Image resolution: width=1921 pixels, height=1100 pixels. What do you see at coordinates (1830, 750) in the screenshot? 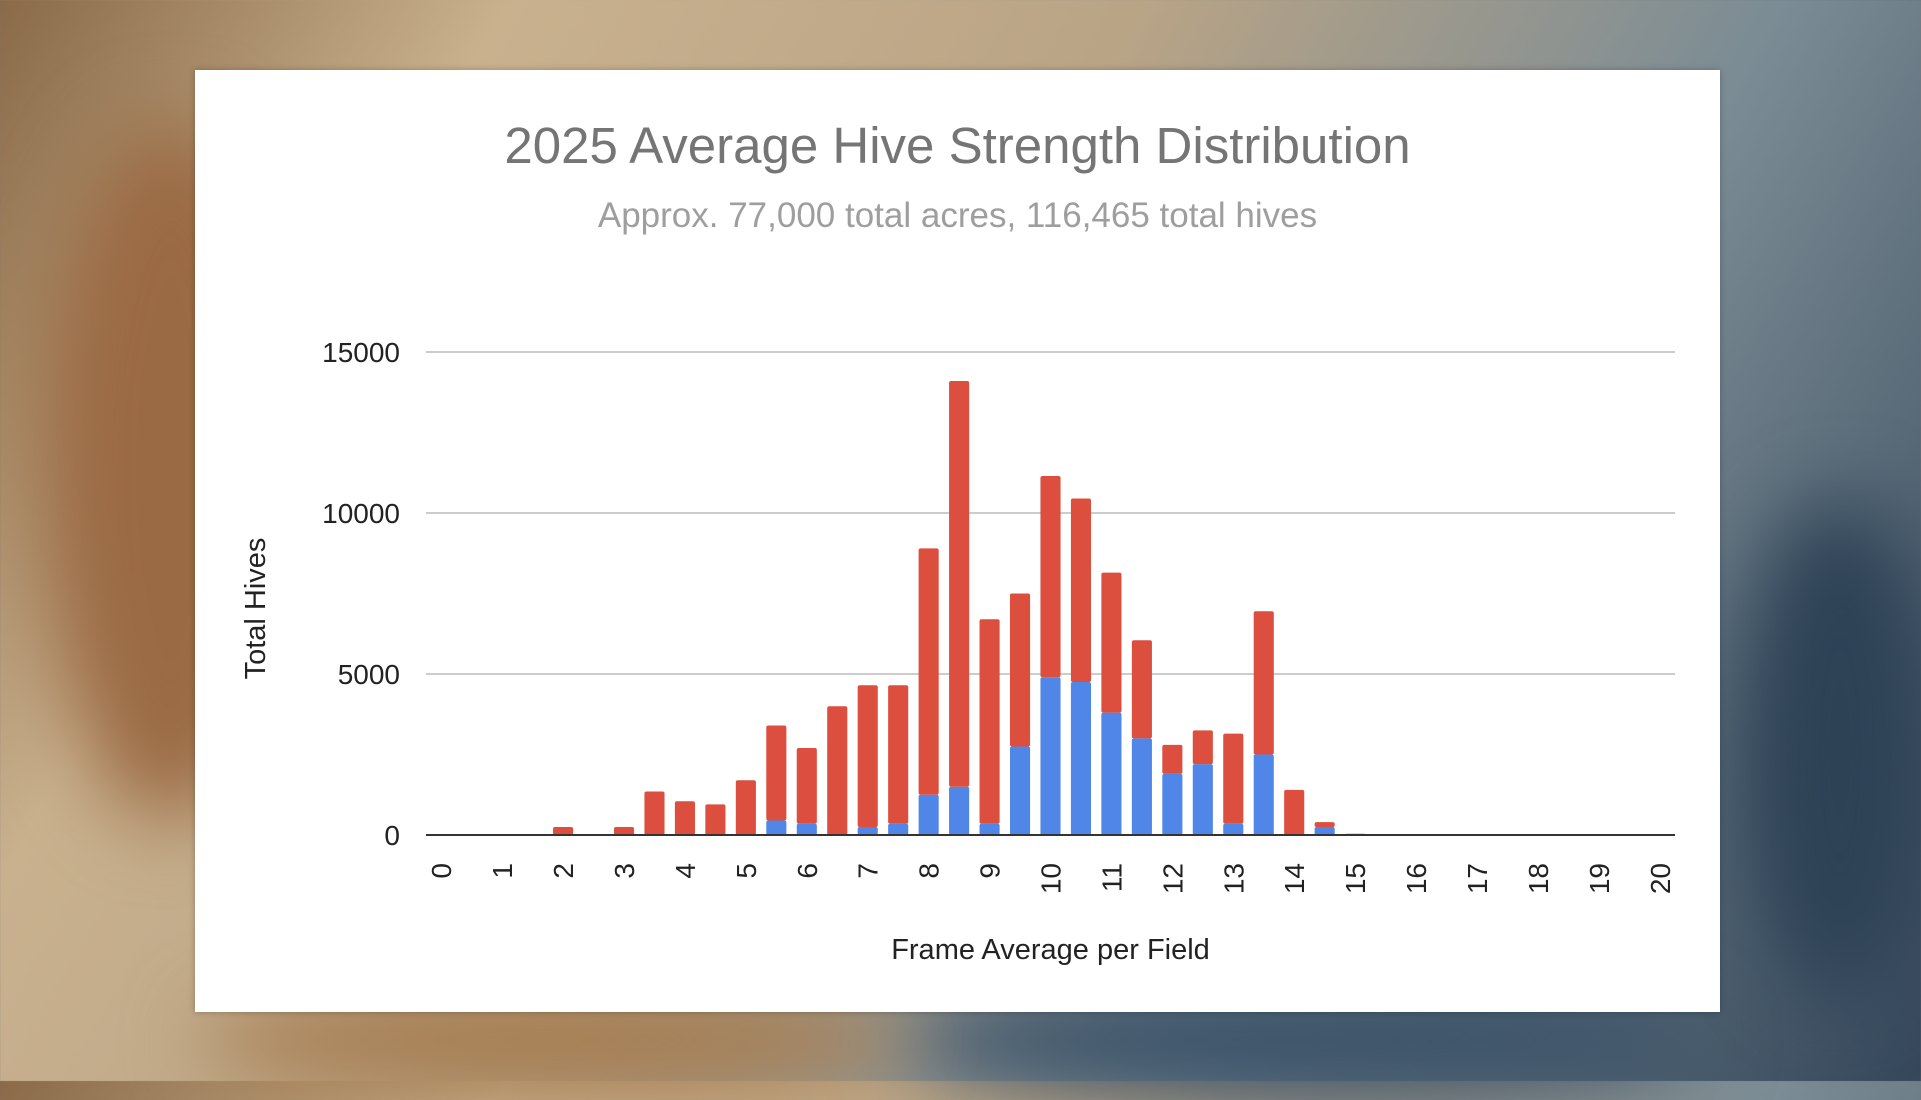
I see `background-blur-shape` at bounding box center [1830, 750].